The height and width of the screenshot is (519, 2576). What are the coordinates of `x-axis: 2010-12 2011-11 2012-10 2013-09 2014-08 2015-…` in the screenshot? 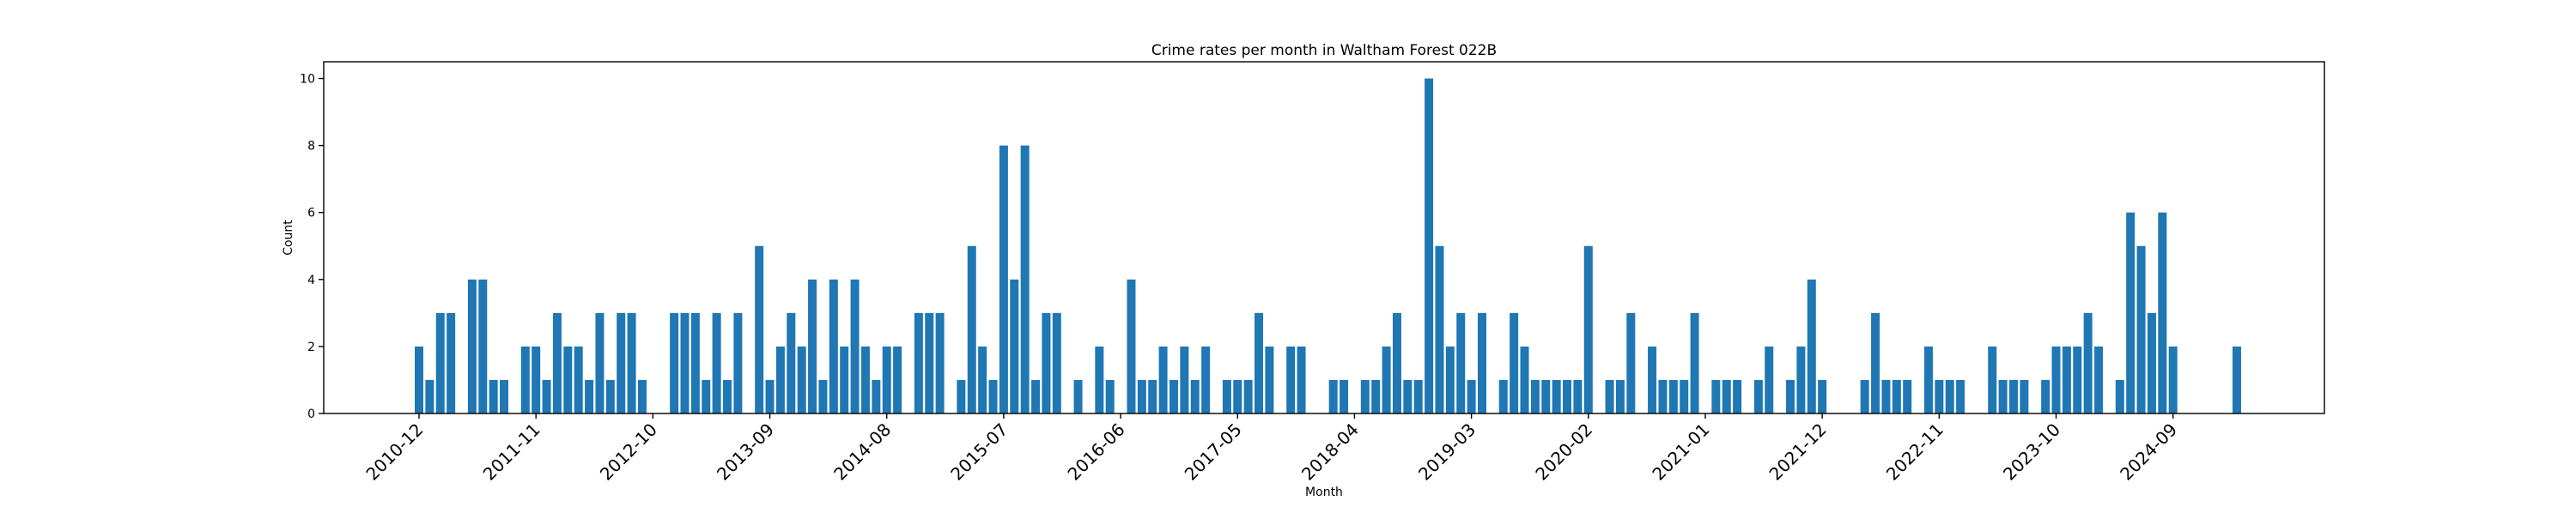 It's located at (1271, 449).